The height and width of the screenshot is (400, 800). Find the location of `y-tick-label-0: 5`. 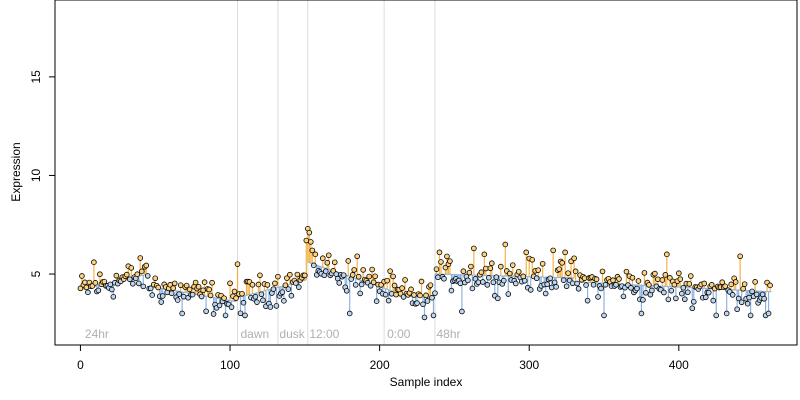

y-tick-label-0: 5 is located at coordinates (36, 273).